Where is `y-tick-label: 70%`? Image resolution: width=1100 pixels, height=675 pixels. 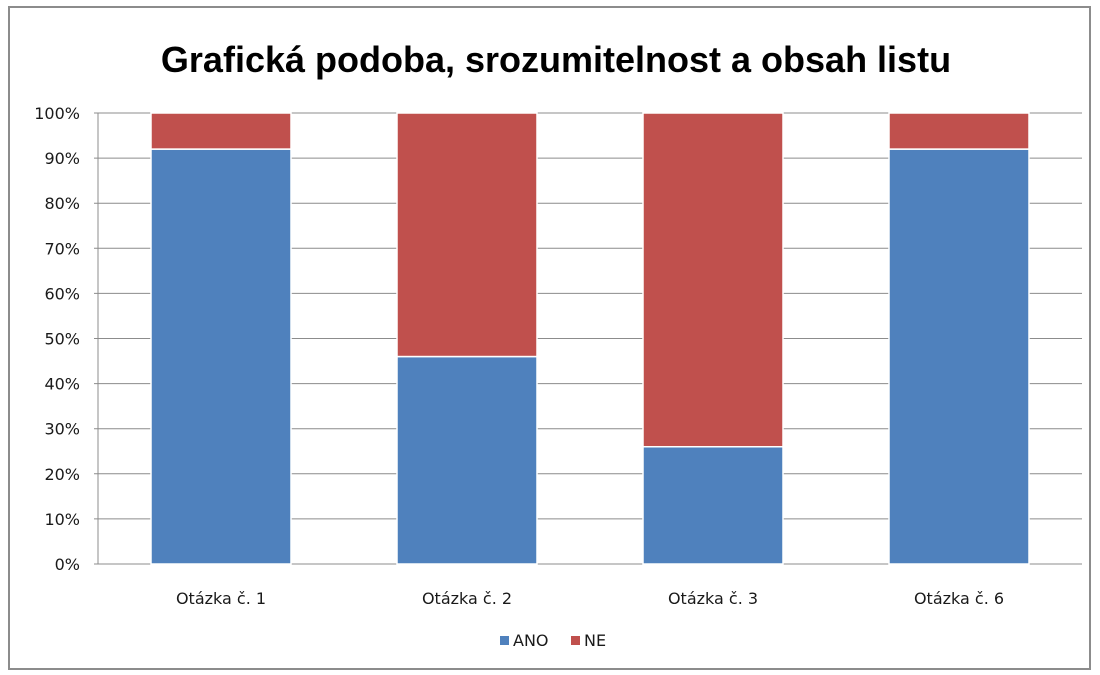 y-tick-label: 70% is located at coordinates (62, 248).